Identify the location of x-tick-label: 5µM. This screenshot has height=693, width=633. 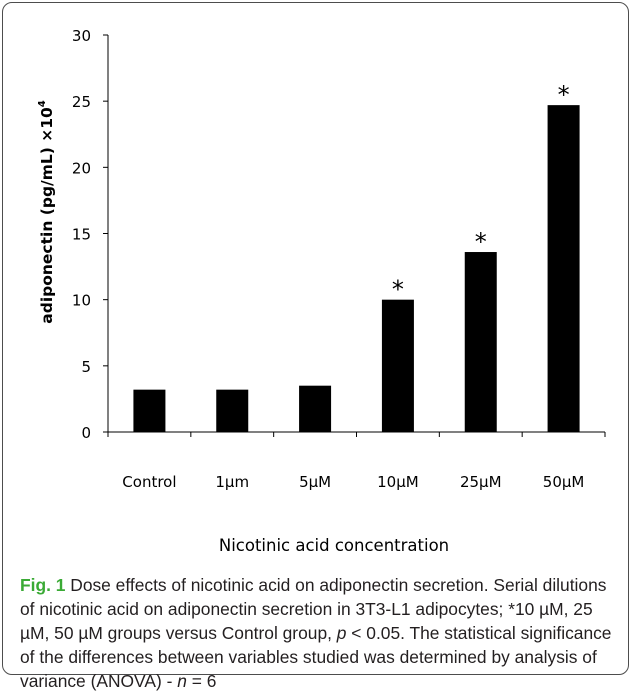
(315, 482).